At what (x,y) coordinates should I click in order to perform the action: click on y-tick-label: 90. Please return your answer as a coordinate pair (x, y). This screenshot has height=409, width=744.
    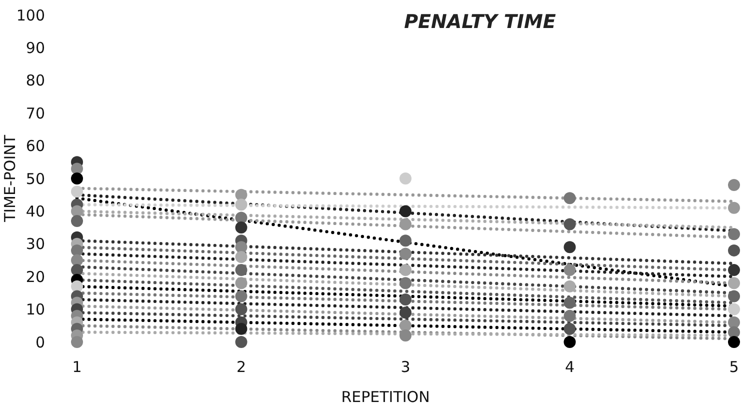
    Looking at the image, I should click on (35, 47).